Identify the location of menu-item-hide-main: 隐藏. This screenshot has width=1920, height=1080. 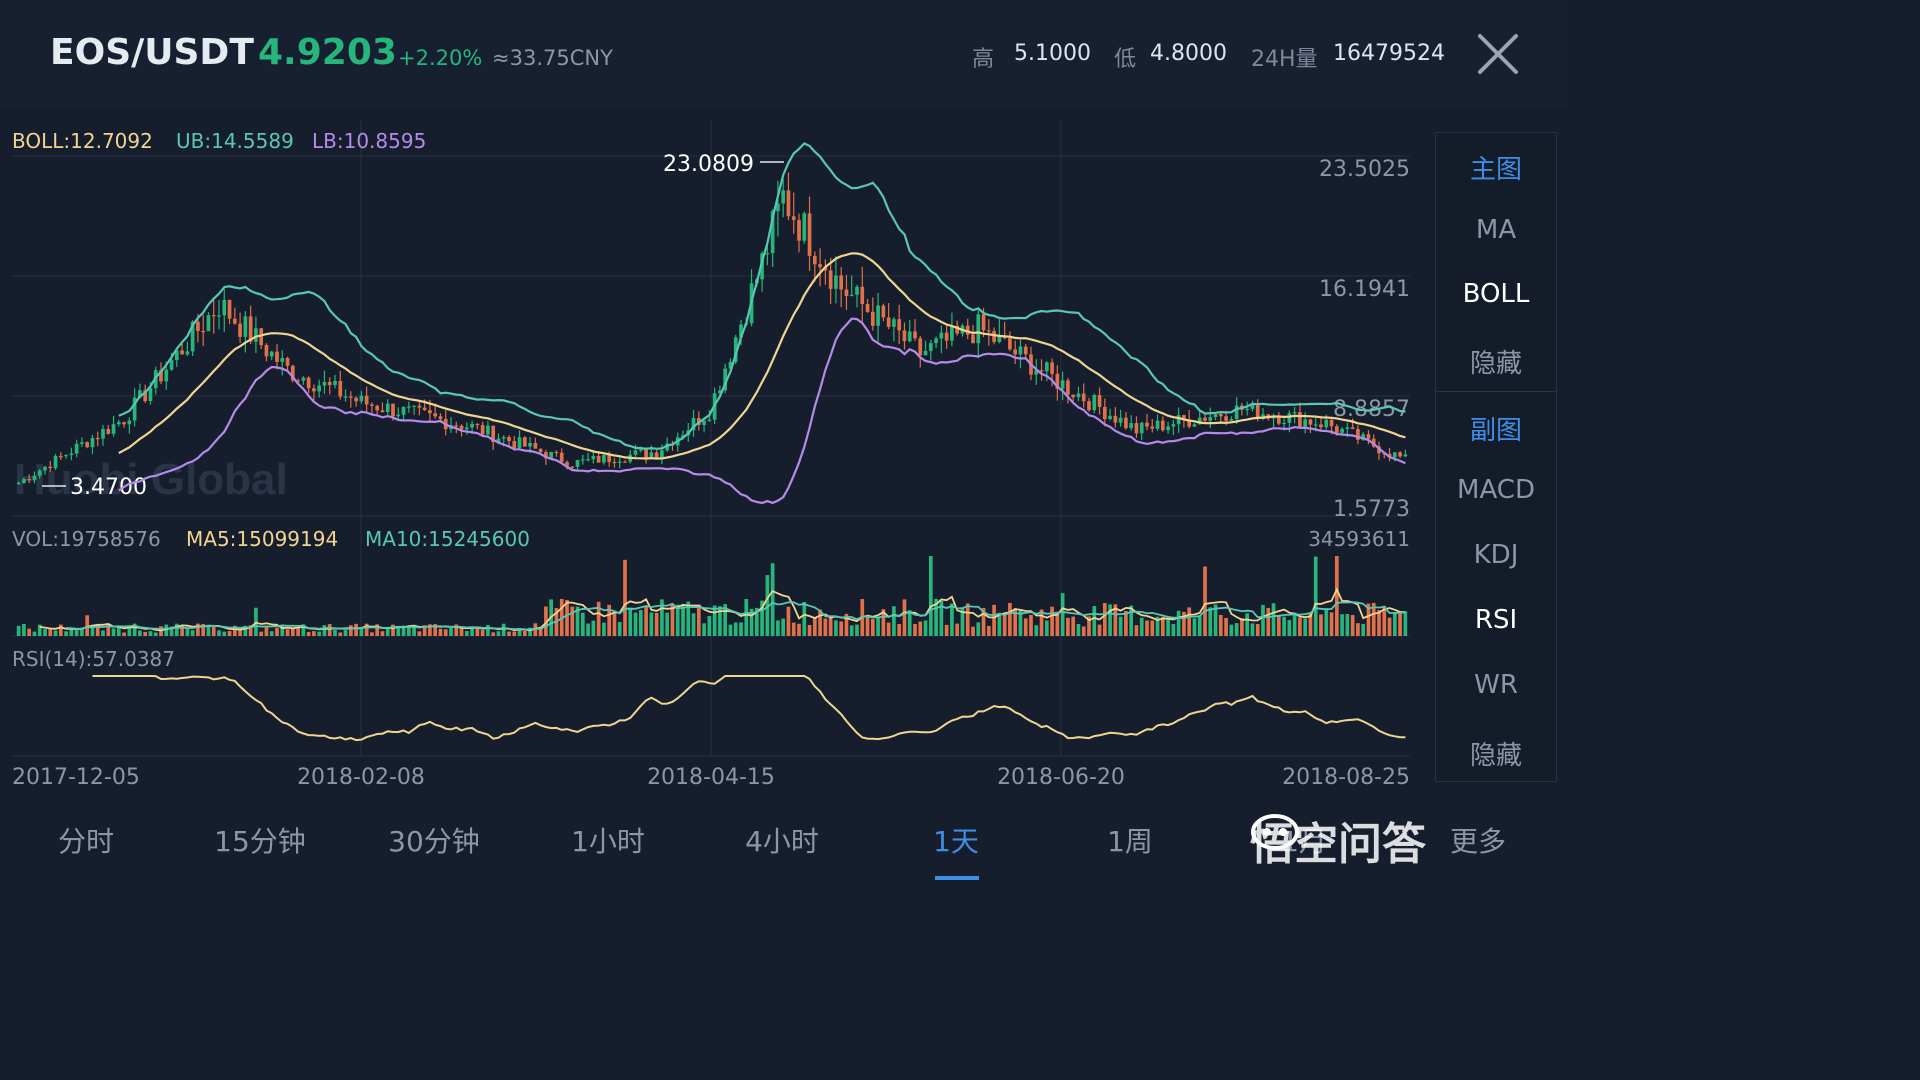
(1495, 364).